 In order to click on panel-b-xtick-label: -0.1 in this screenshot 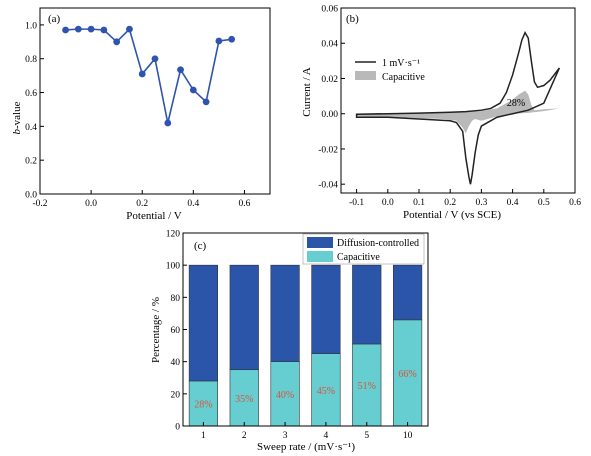, I will do `click(356, 203)`.